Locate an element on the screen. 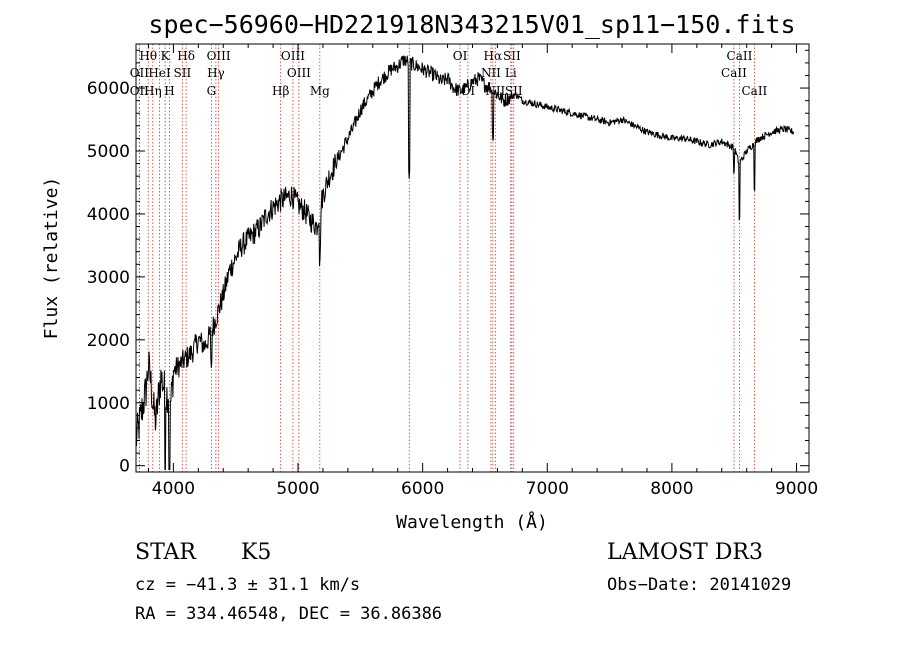  x-tick-label-4: 8000 is located at coordinates (671, 489).